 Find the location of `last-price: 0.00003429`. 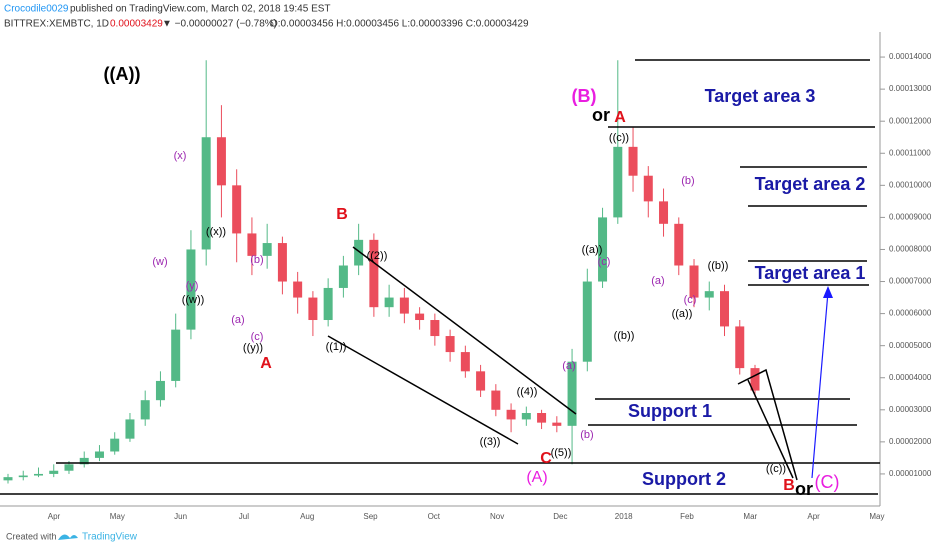

last-price: 0.00003429 is located at coordinates (136, 24).